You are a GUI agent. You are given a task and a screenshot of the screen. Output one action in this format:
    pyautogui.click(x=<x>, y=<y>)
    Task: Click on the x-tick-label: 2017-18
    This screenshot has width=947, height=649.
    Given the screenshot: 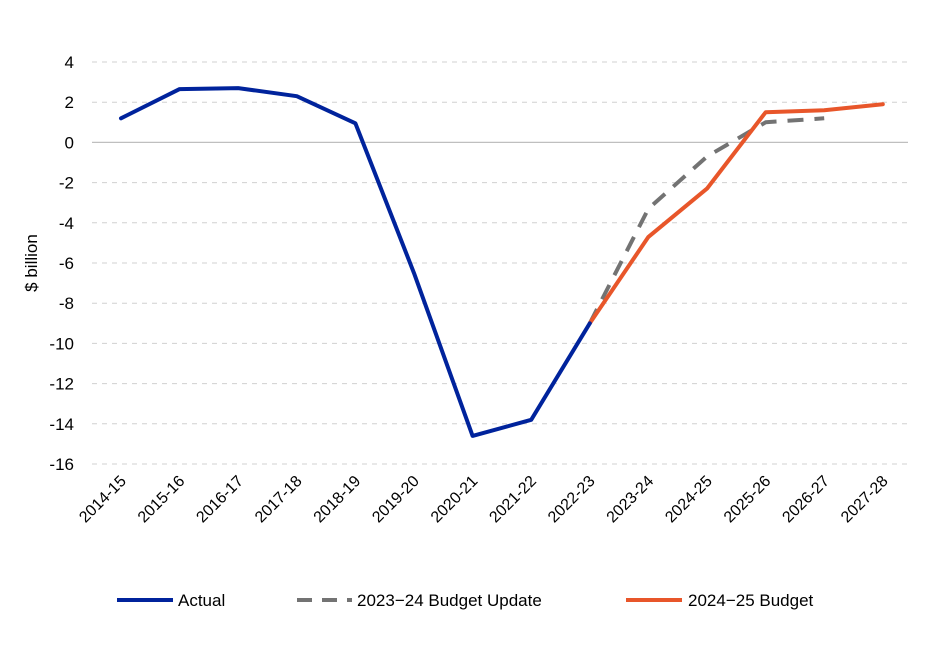 What is the action you would take?
    pyautogui.click(x=279, y=500)
    